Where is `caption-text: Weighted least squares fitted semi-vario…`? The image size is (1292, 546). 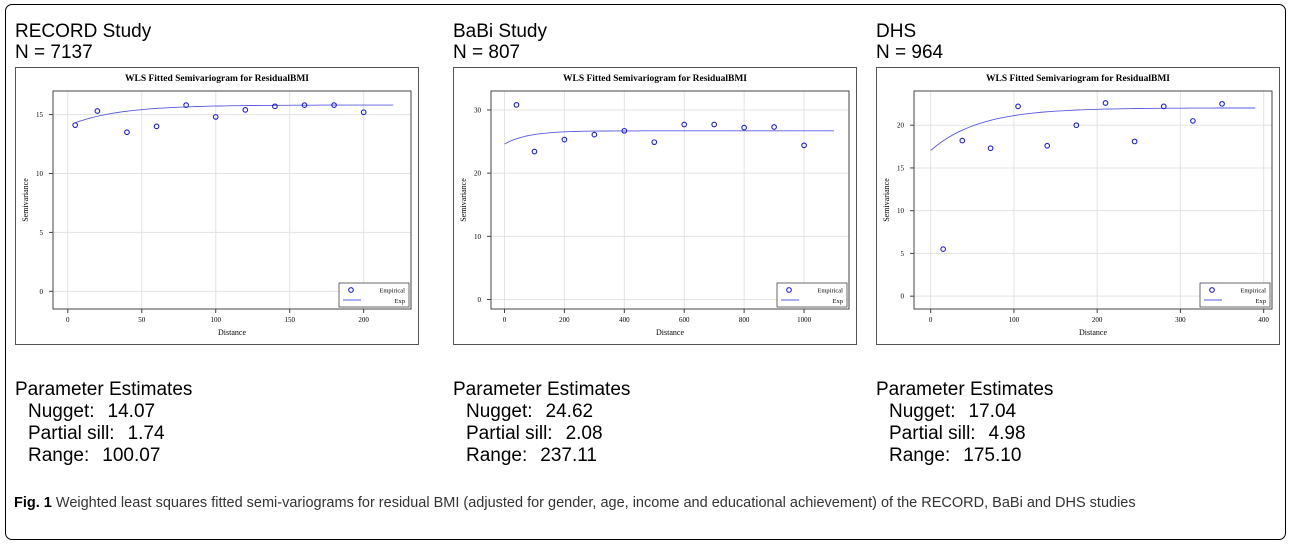 caption-text: Weighted least squares fitted semi-vario… is located at coordinates (593, 503).